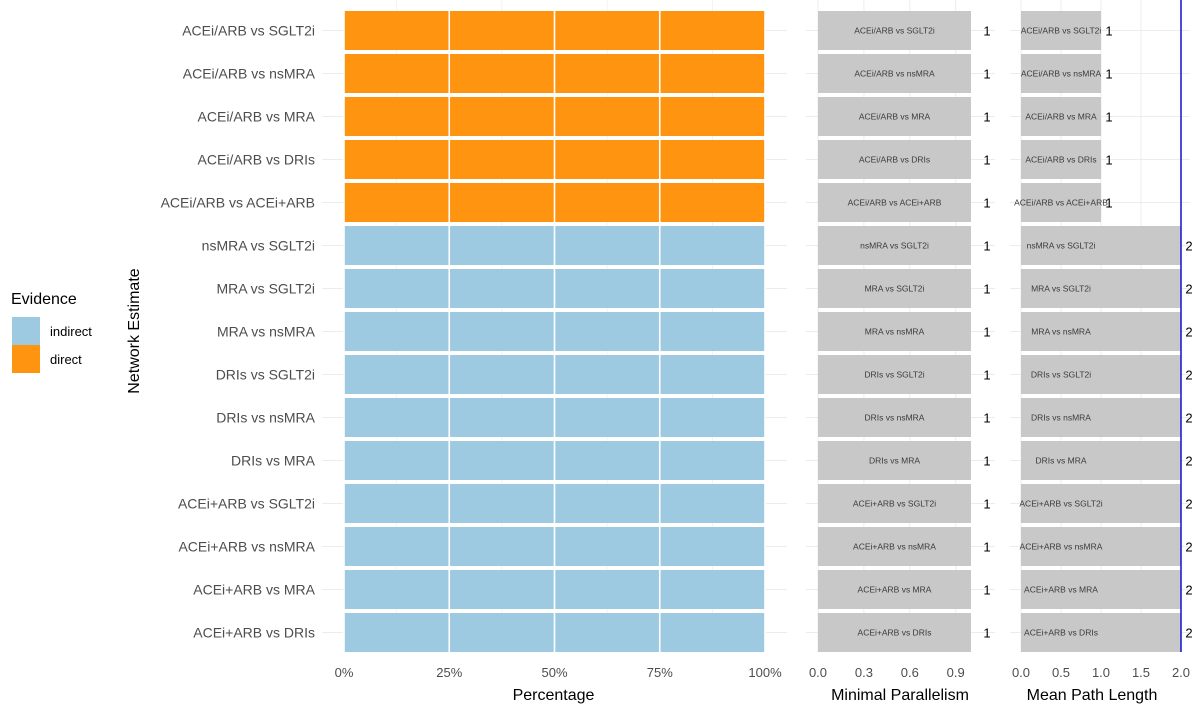 The image size is (1196, 714). I want to click on y-tick-label: DRIs vs MRA, so click(273, 461).